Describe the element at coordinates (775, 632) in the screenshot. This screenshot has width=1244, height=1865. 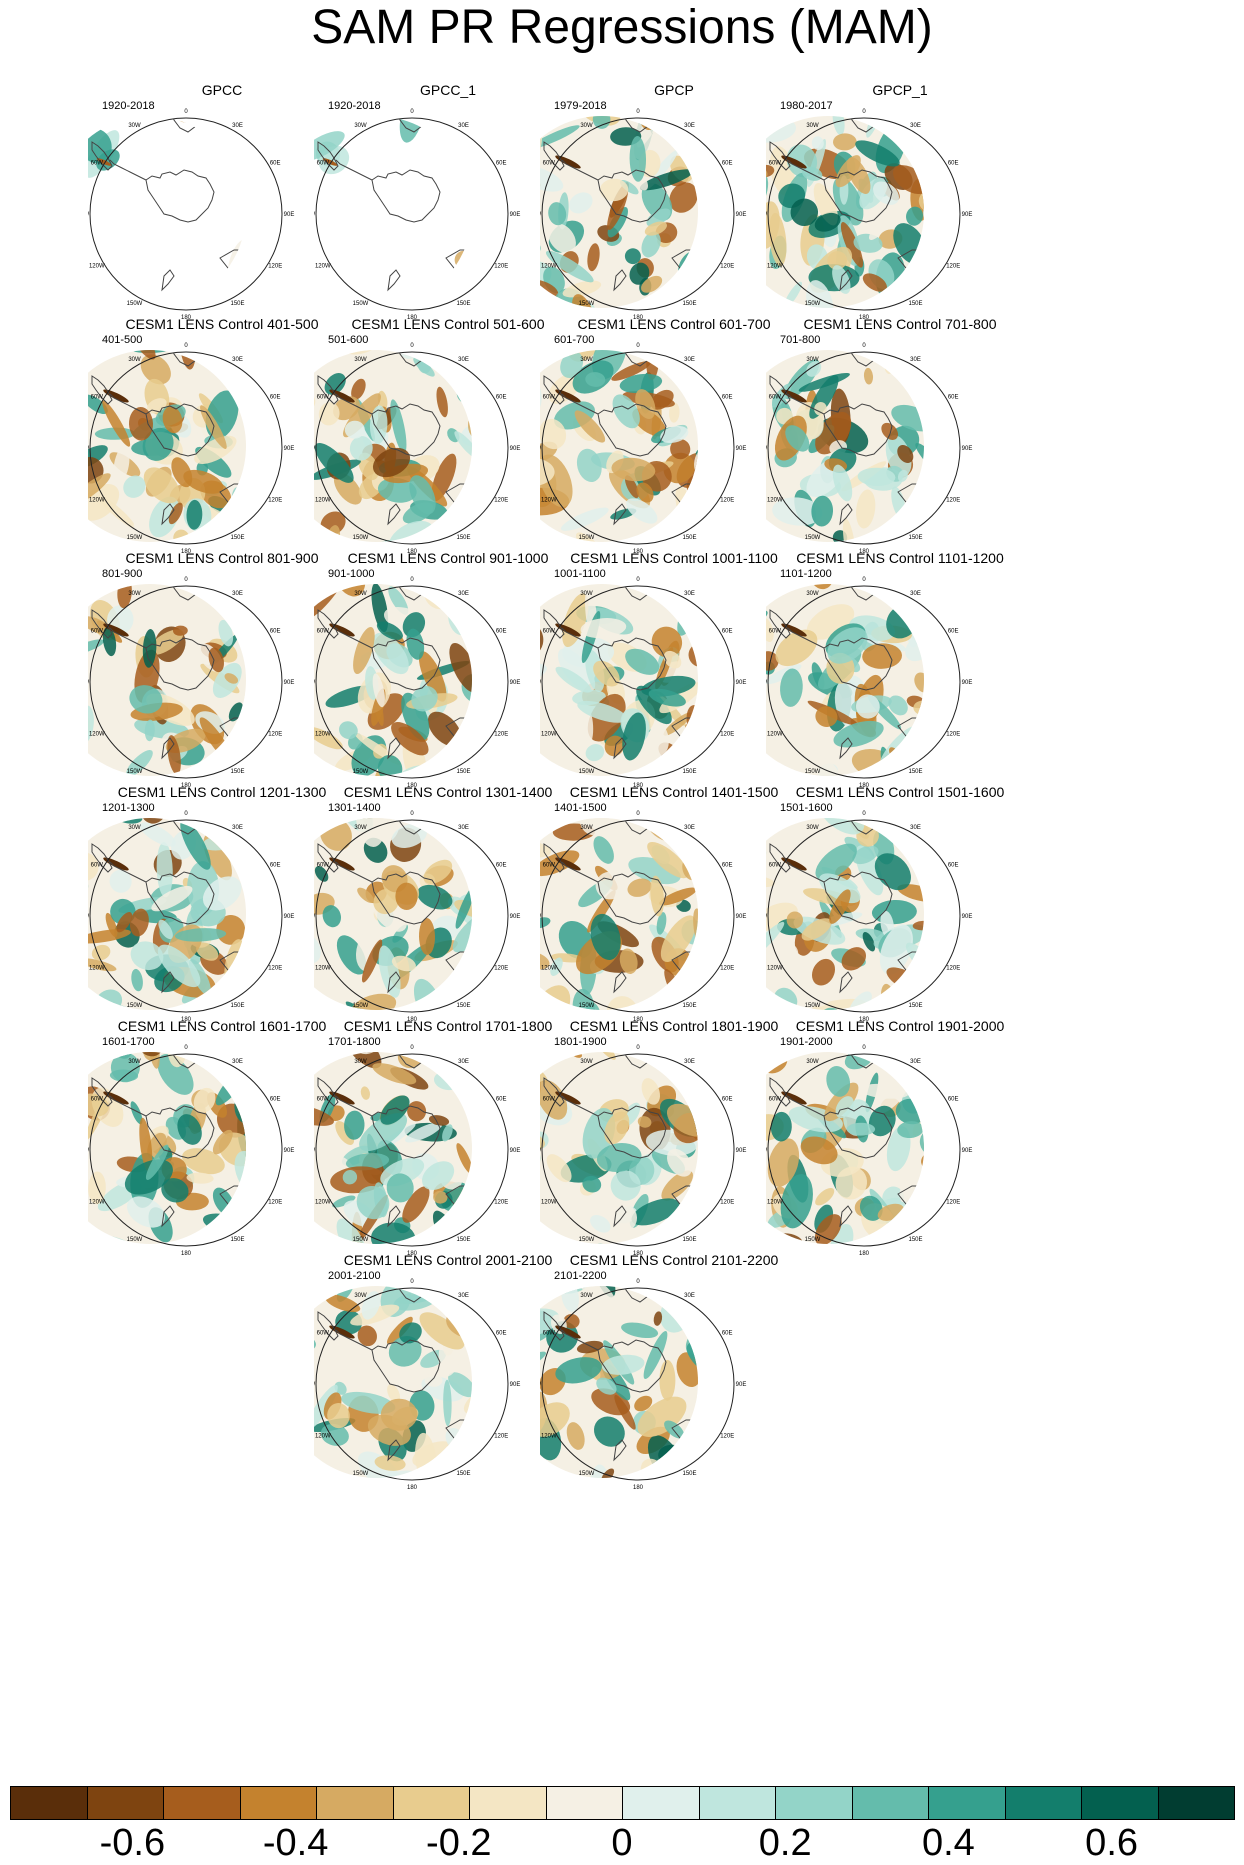
I see `longitude-label: 60W` at that location.